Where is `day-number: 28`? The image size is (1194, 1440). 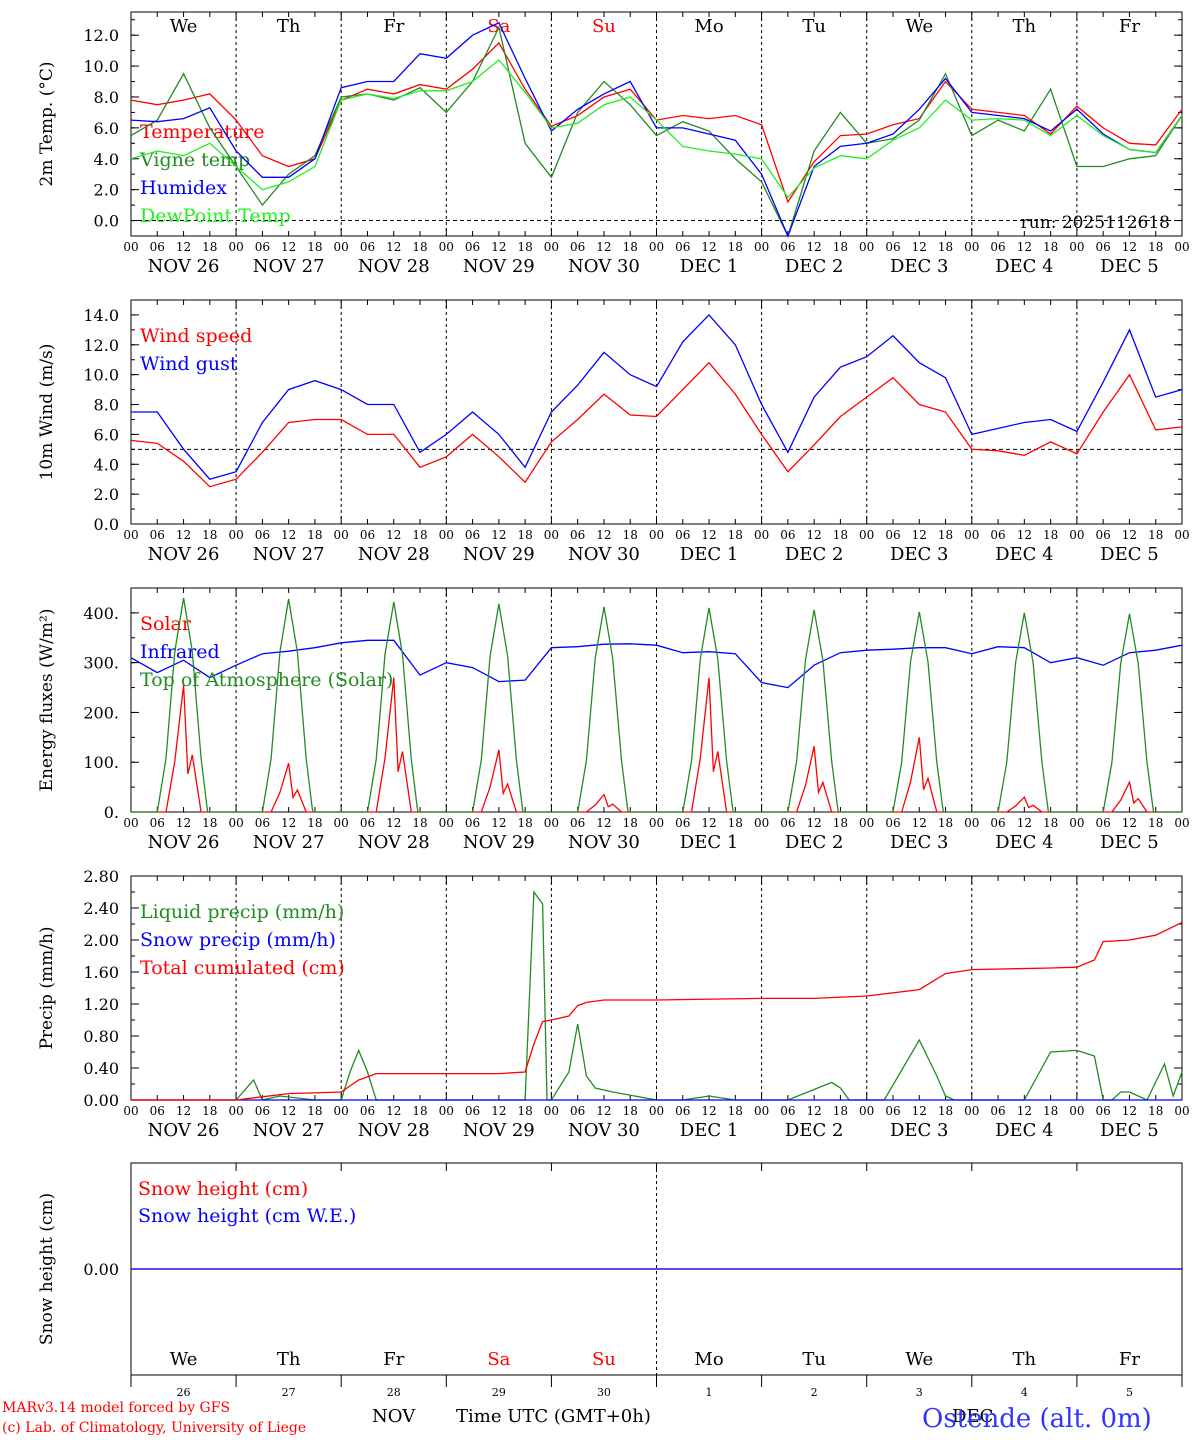
day-number: 28 is located at coordinates (394, 1392).